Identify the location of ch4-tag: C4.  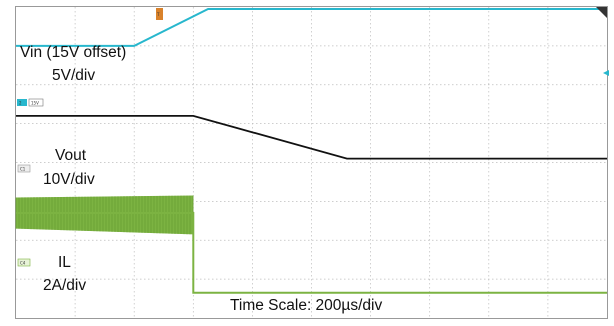
(23, 263).